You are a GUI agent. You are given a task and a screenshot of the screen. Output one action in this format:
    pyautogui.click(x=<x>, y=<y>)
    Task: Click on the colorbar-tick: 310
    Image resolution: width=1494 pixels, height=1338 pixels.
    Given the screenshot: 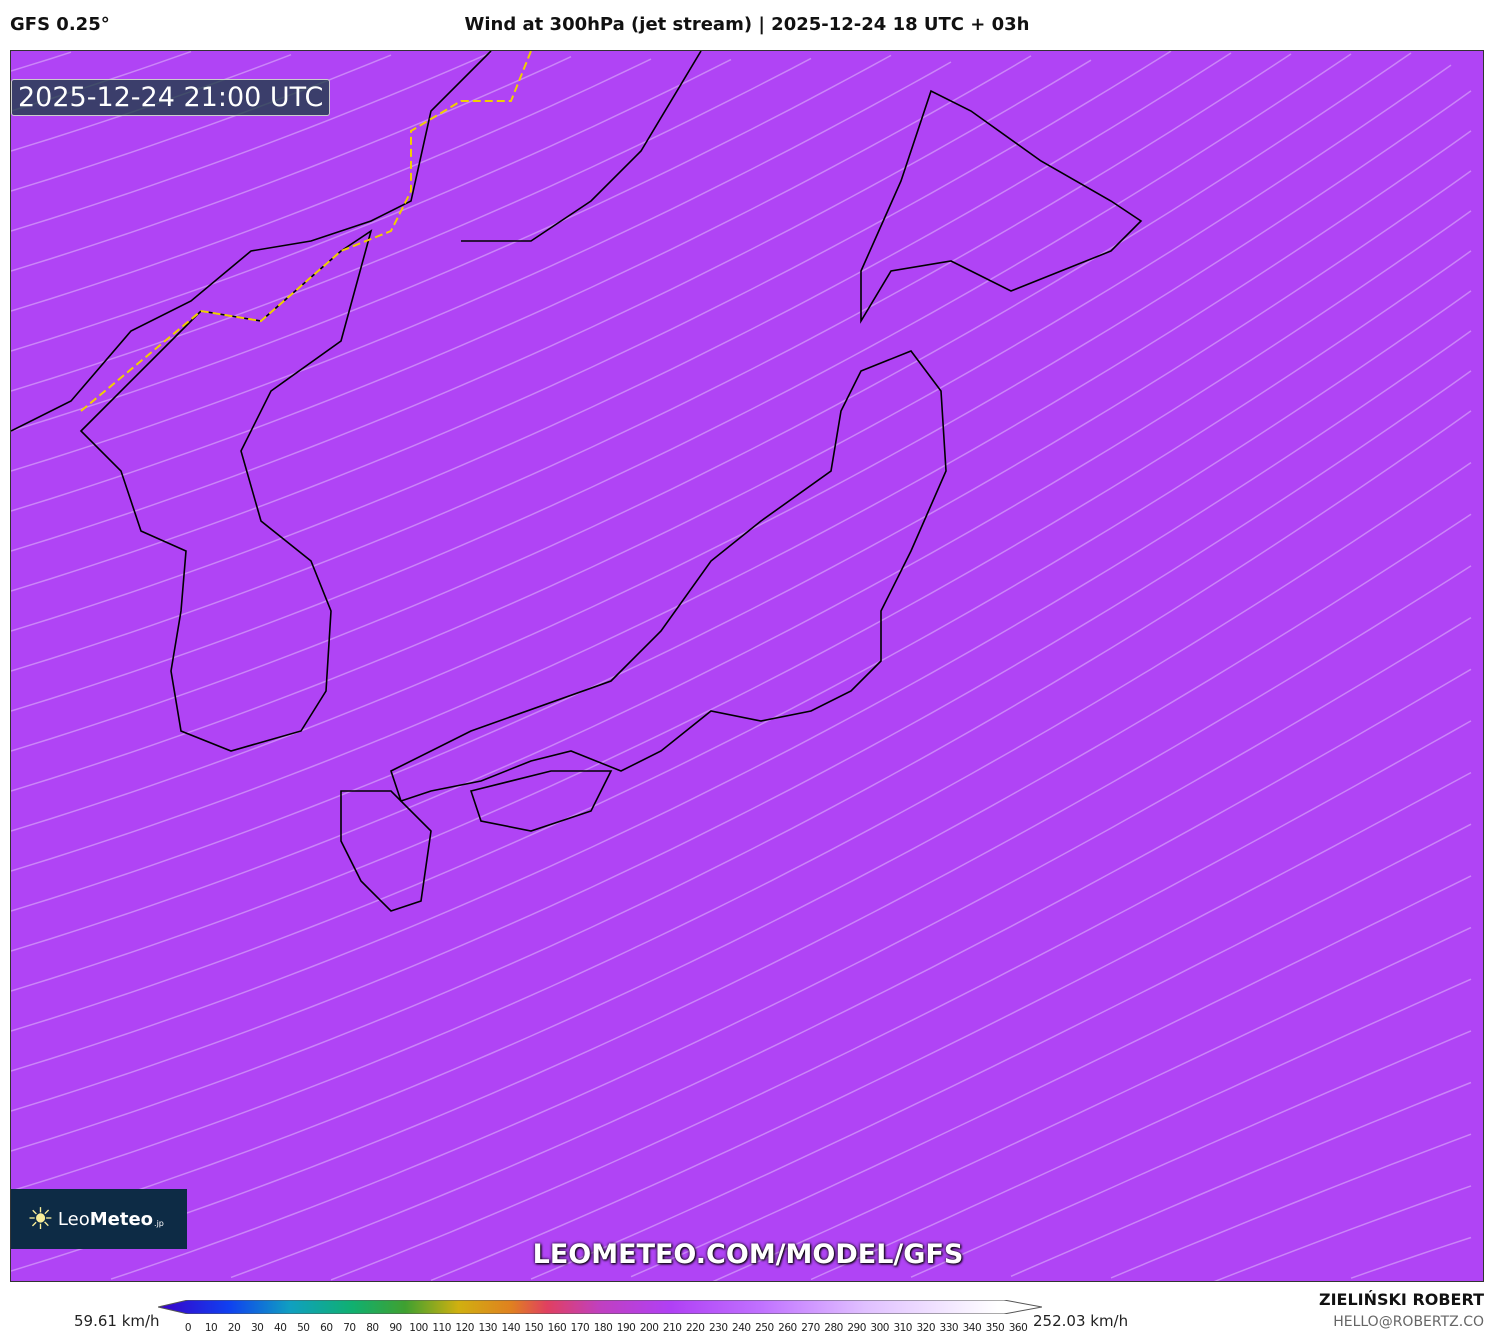 What is the action you would take?
    pyautogui.click(x=902, y=1328)
    